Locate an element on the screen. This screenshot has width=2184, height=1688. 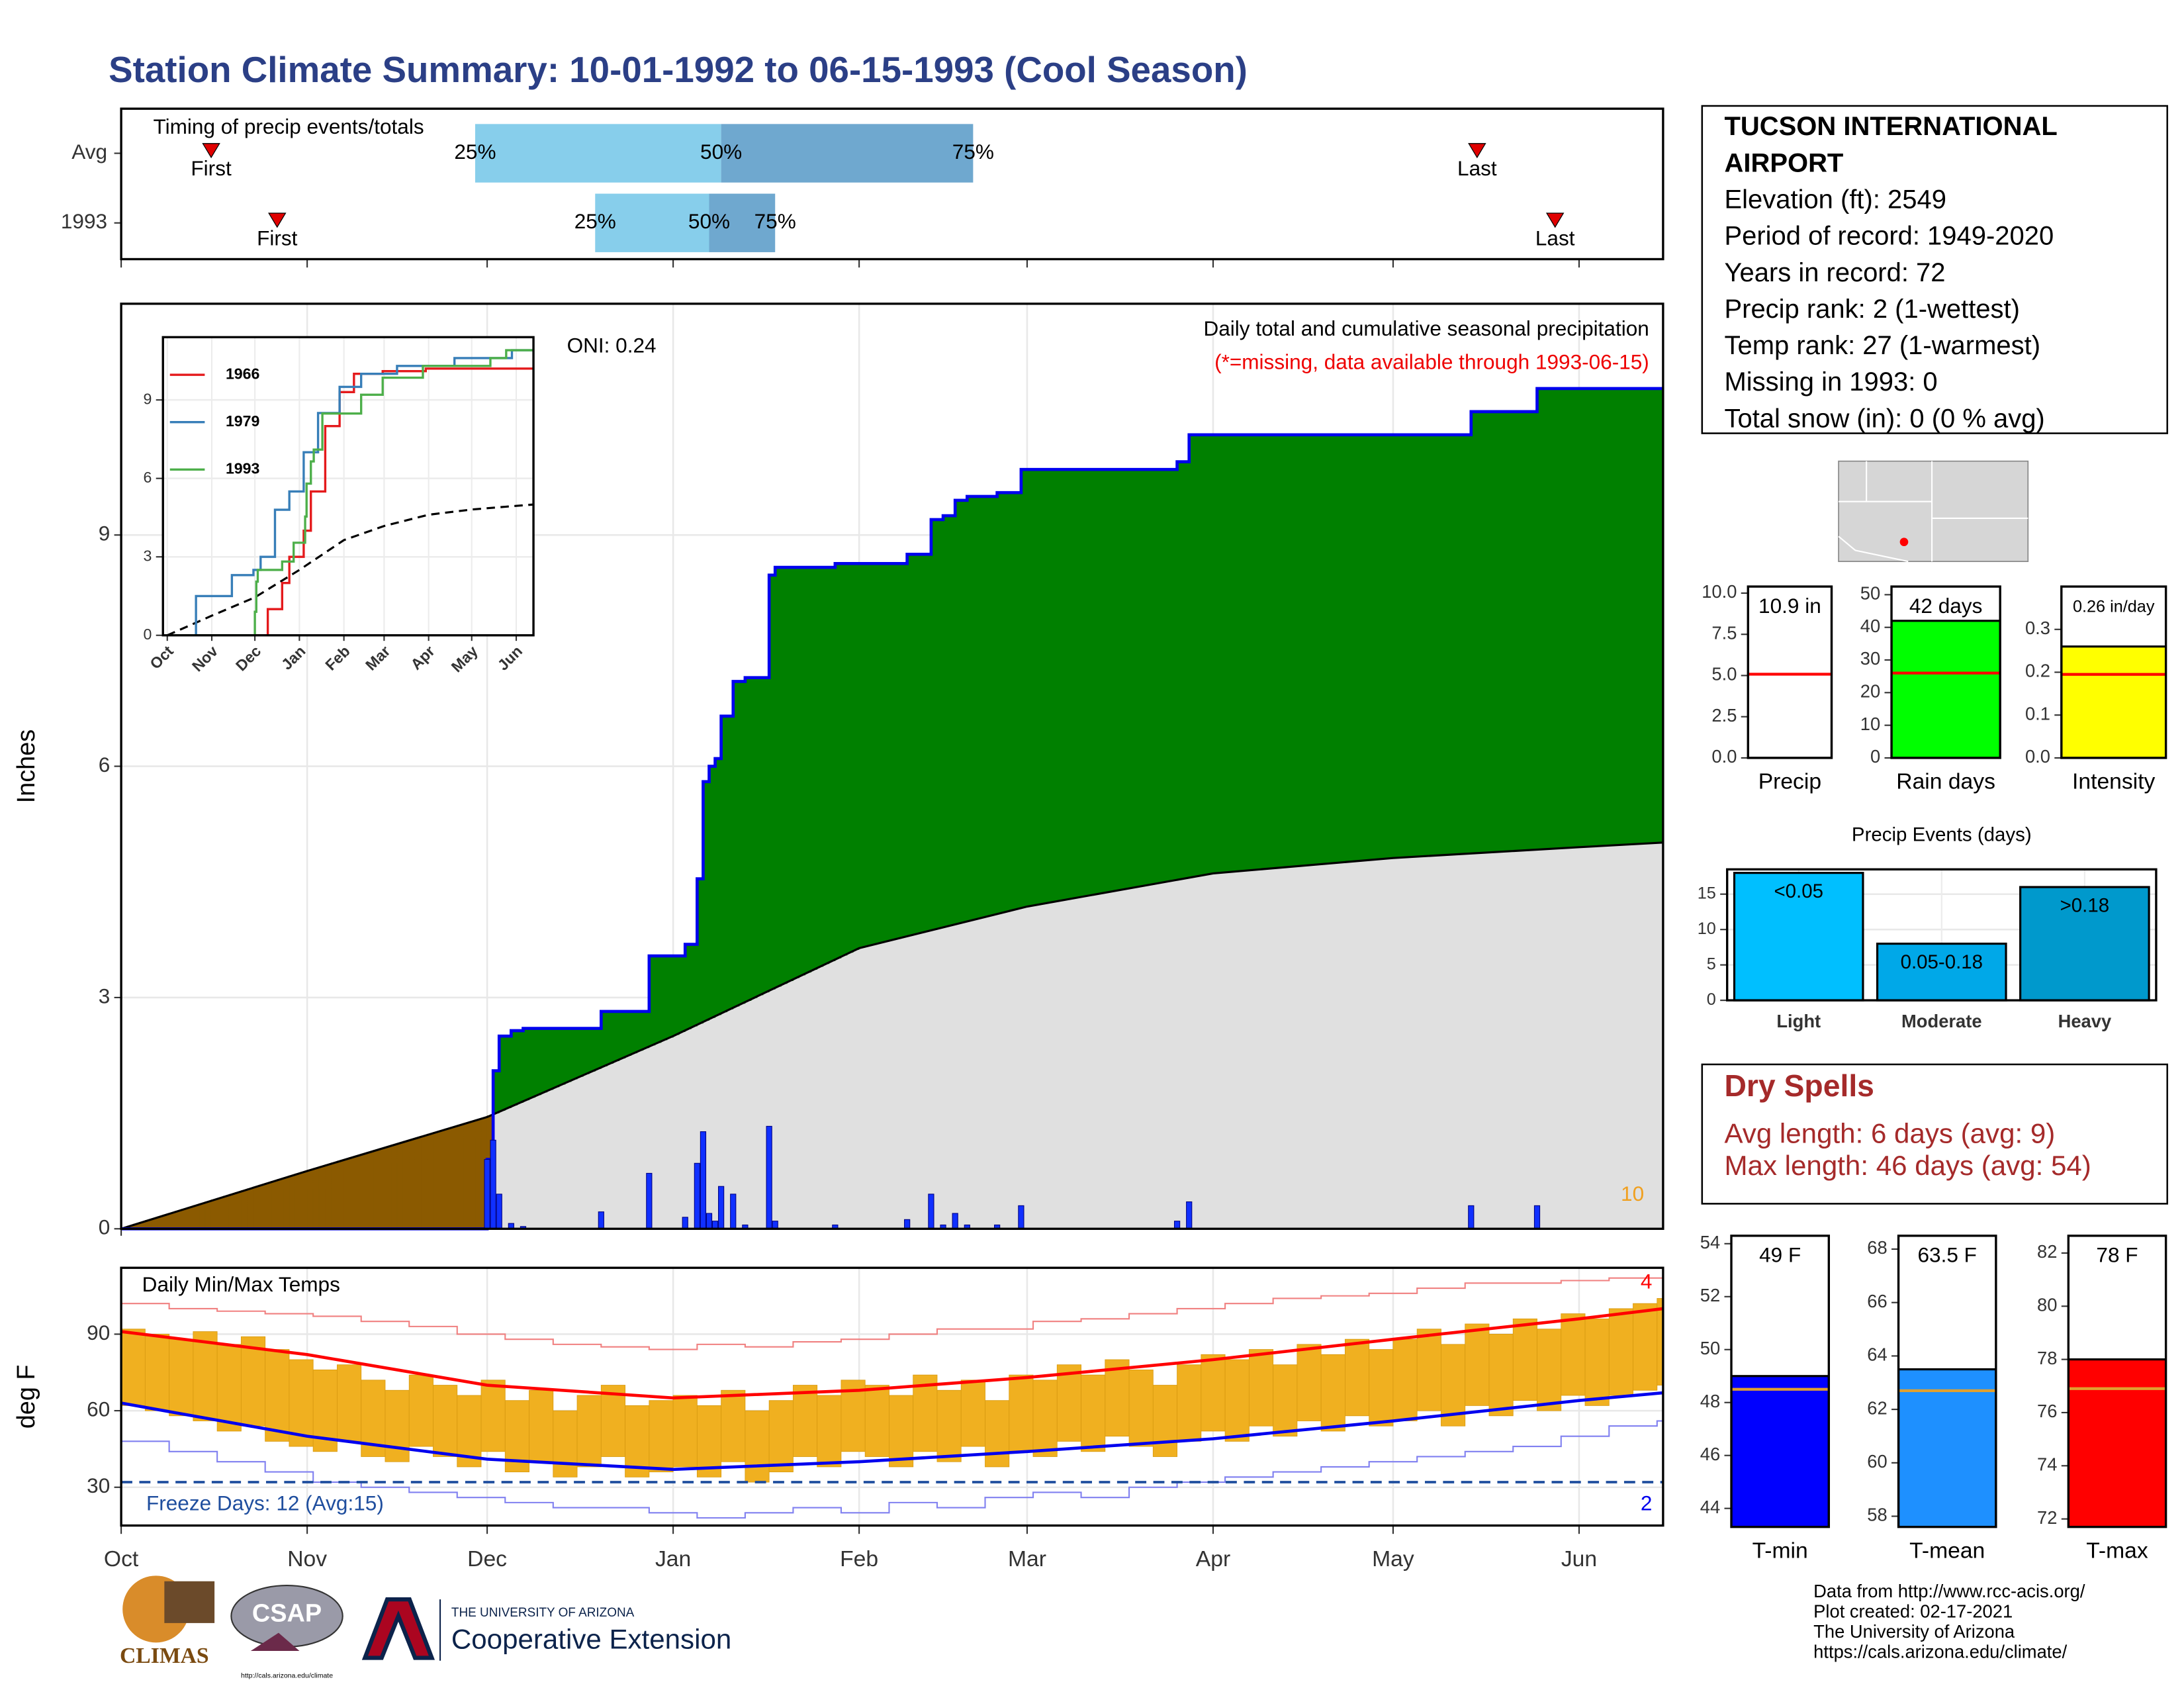
quartile-bar is located at coordinates (742, 222).